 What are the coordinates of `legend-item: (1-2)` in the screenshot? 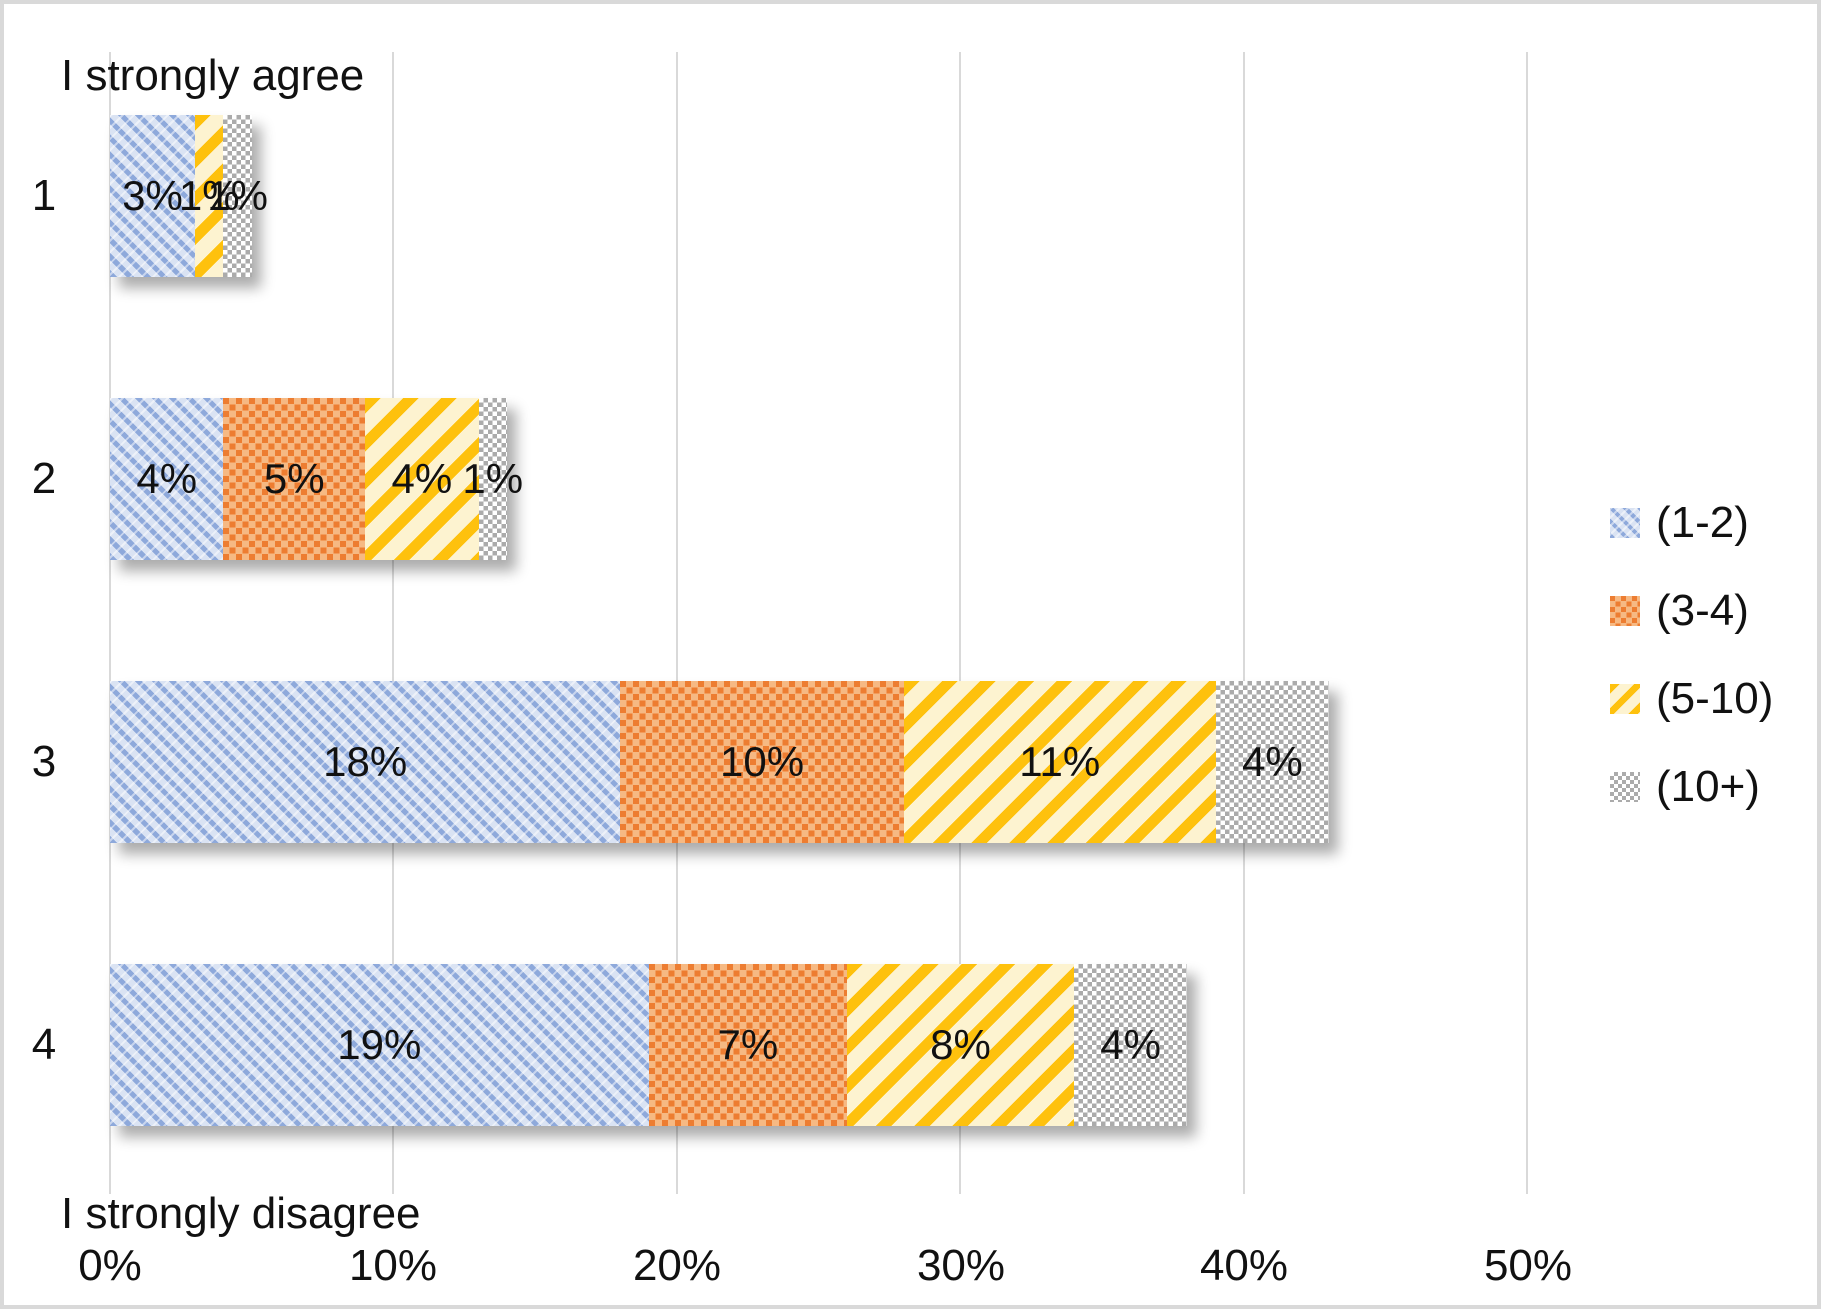 It's located at (1691, 522).